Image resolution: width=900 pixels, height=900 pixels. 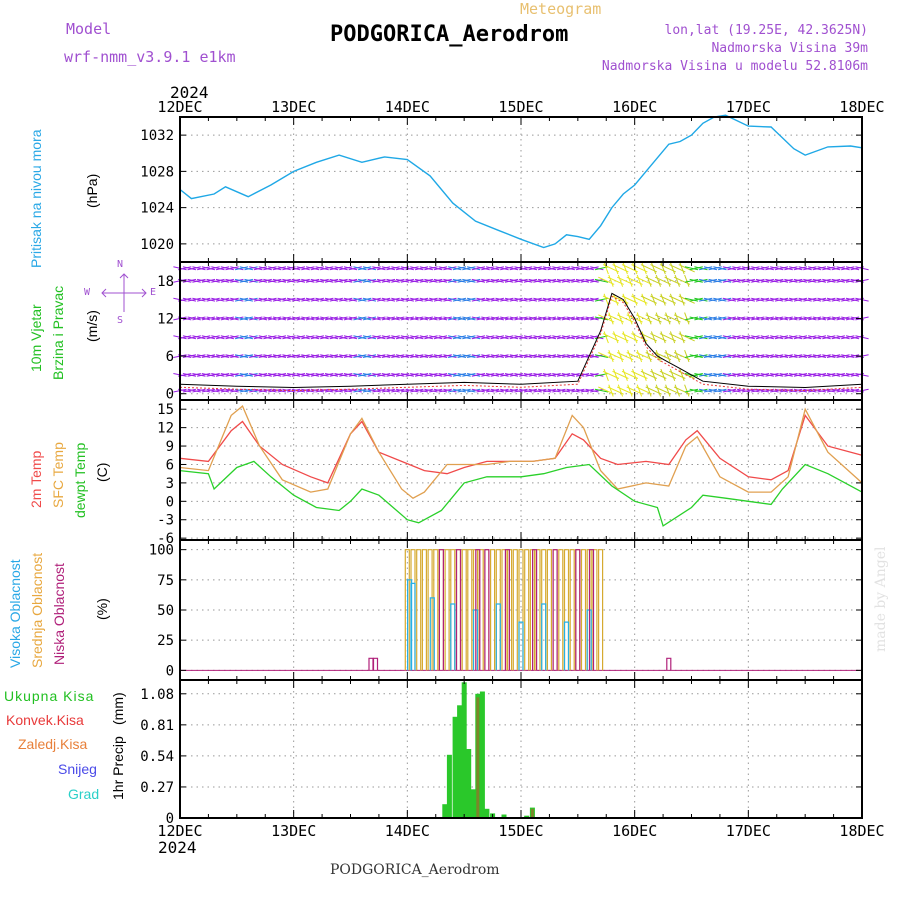 What do you see at coordinates (165, 539) in the screenshot?
I see `y-tick-label: -6` at bounding box center [165, 539].